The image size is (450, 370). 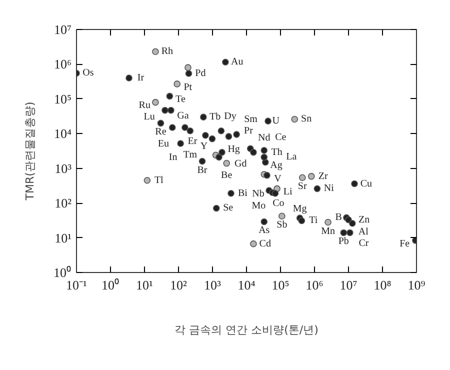 I want to click on x-tick-label: 10⁹, so click(x=417, y=285).